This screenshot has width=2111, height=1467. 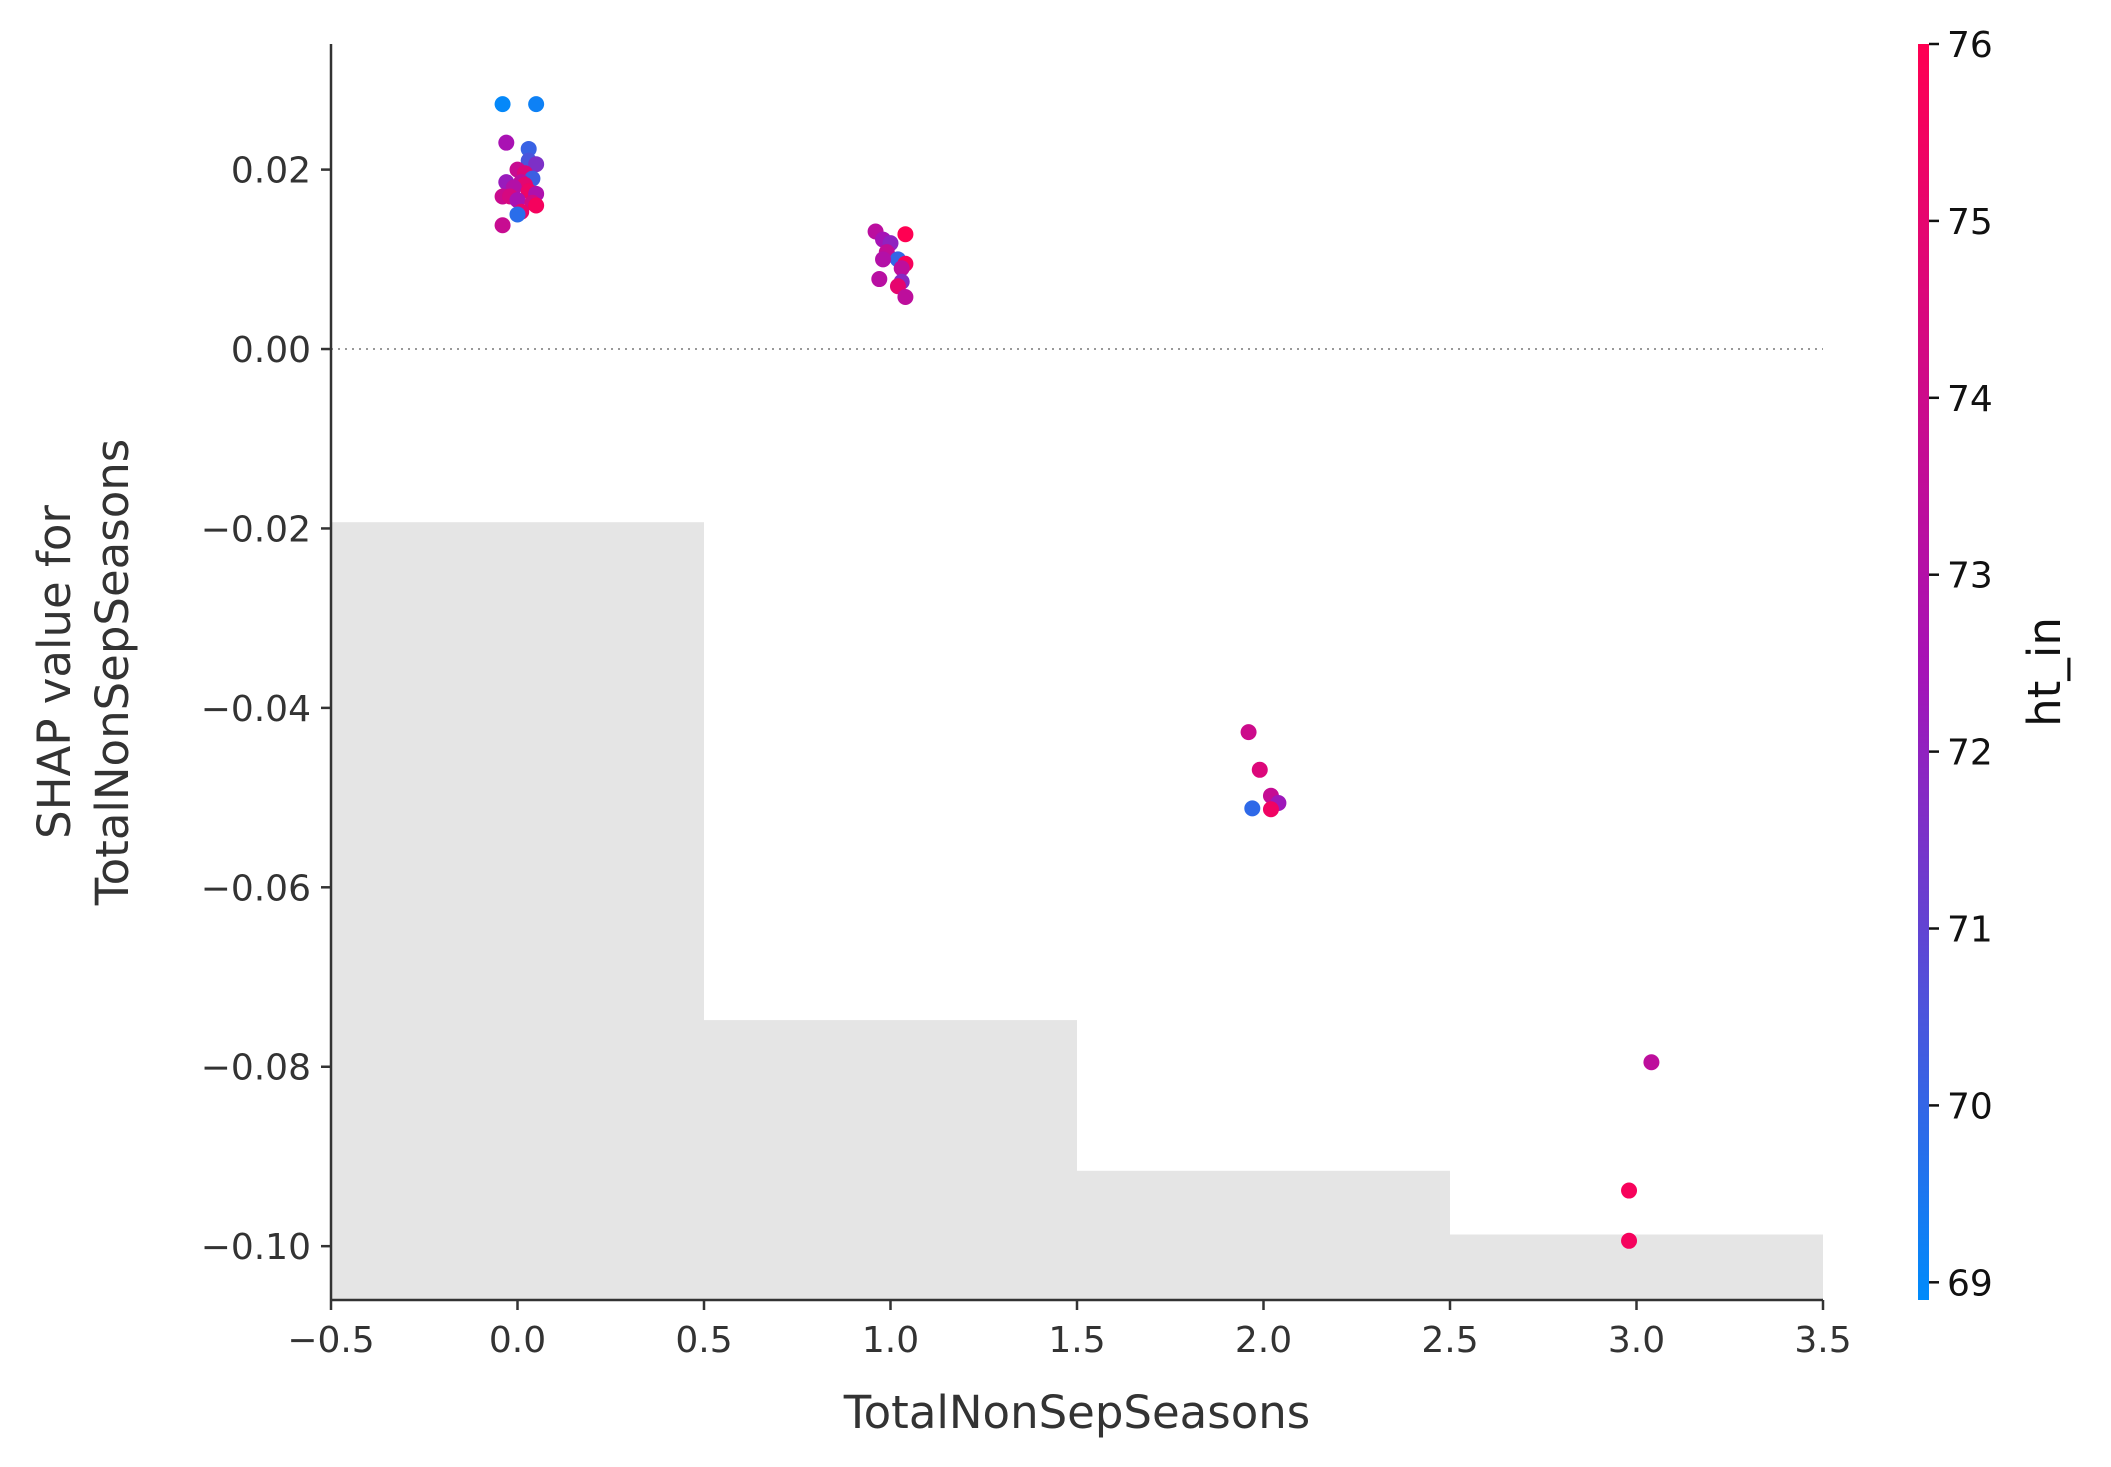 What do you see at coordinates (256, 1247) in the screenshot?
I see `y-tick-label: −0.10` at bounding box center [256, 1247].